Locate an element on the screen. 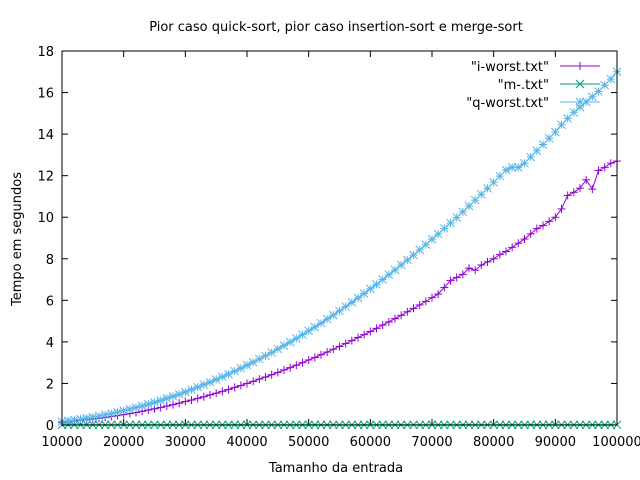 This screenshot has height=480, width=640. x-tick-label: 50000 is located at coordinates (308, 442).